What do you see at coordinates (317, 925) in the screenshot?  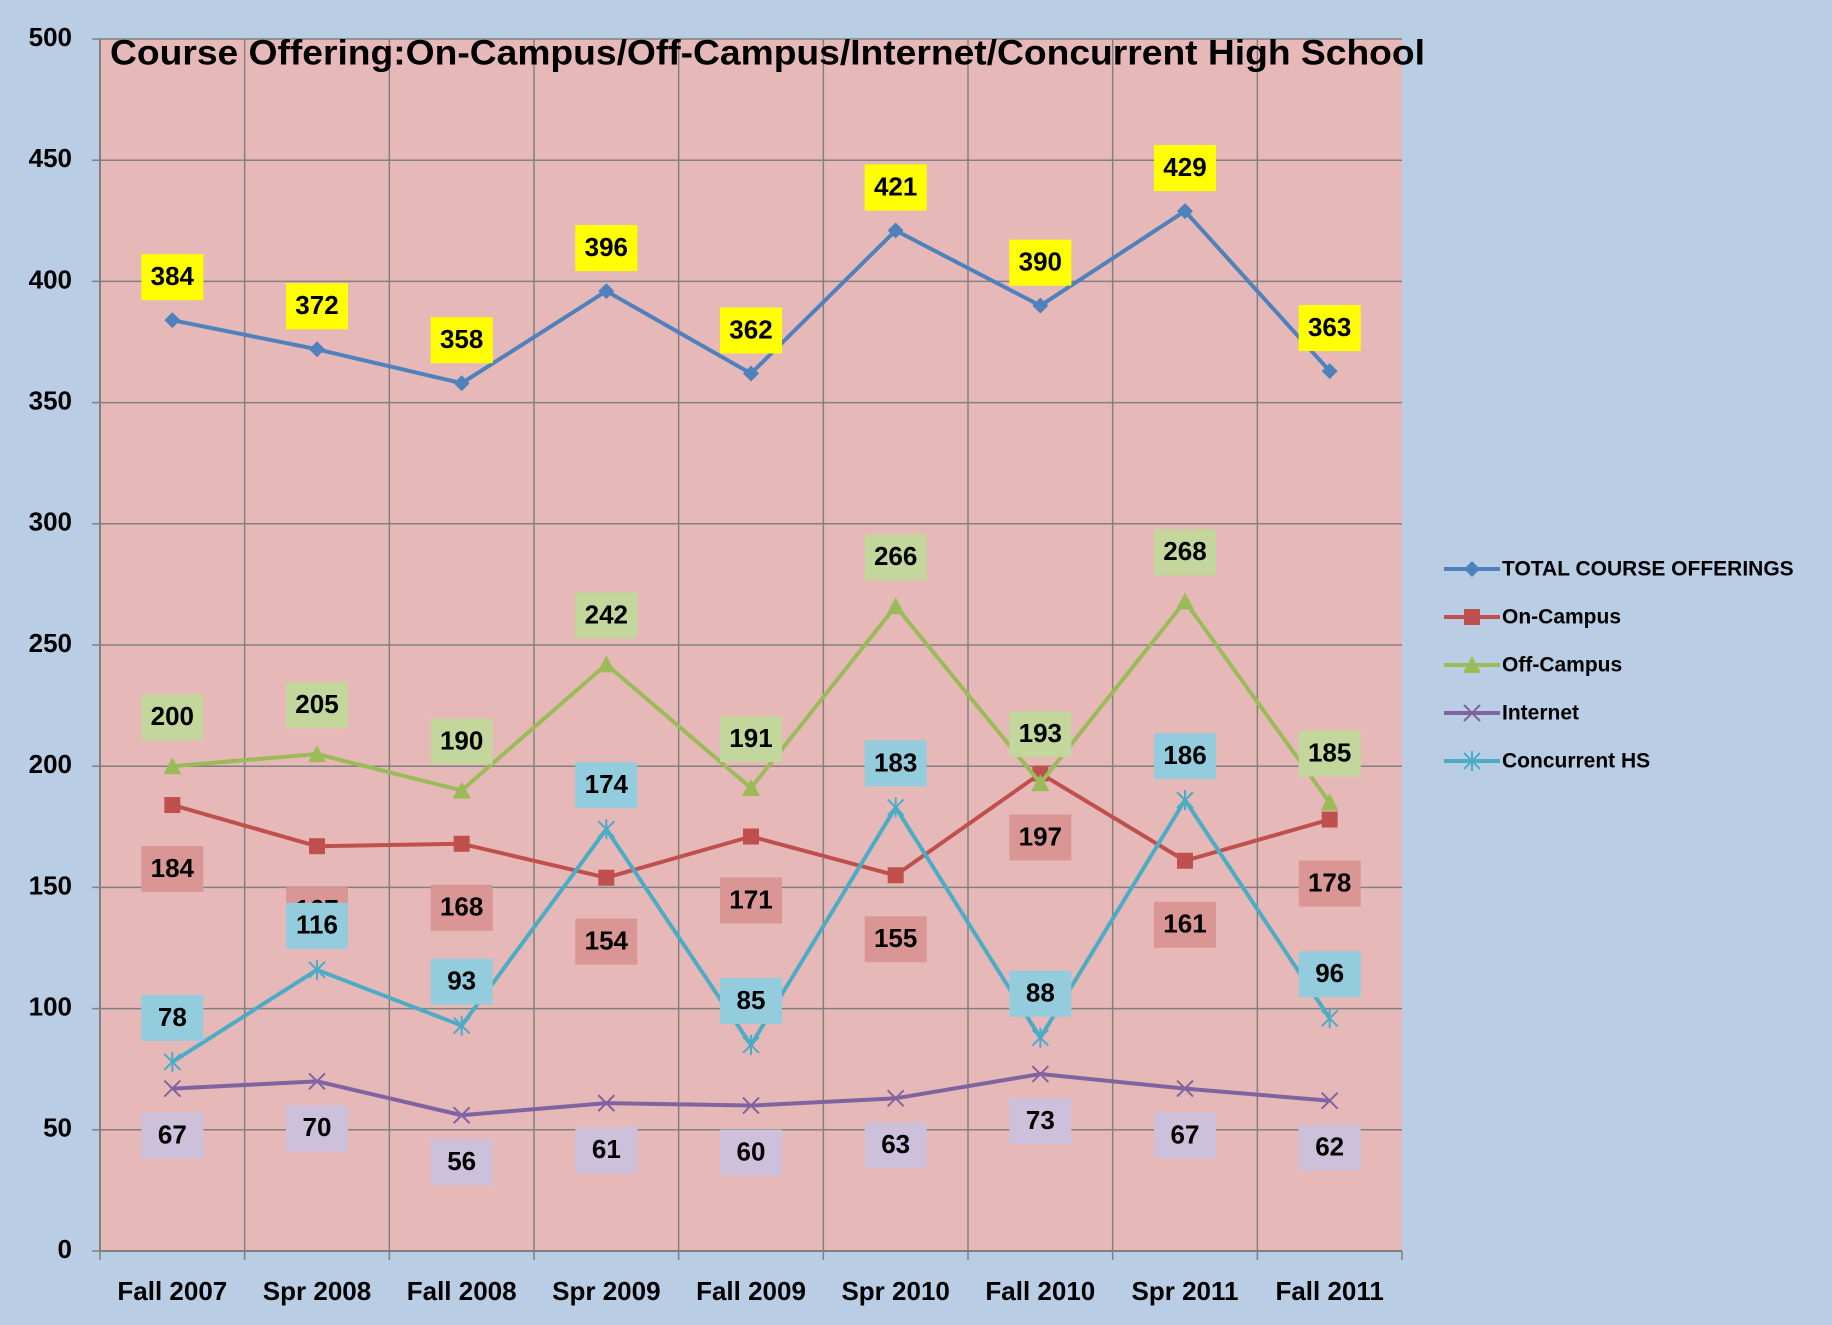 I see `data-label: 116` at bounding box center [317, 925].